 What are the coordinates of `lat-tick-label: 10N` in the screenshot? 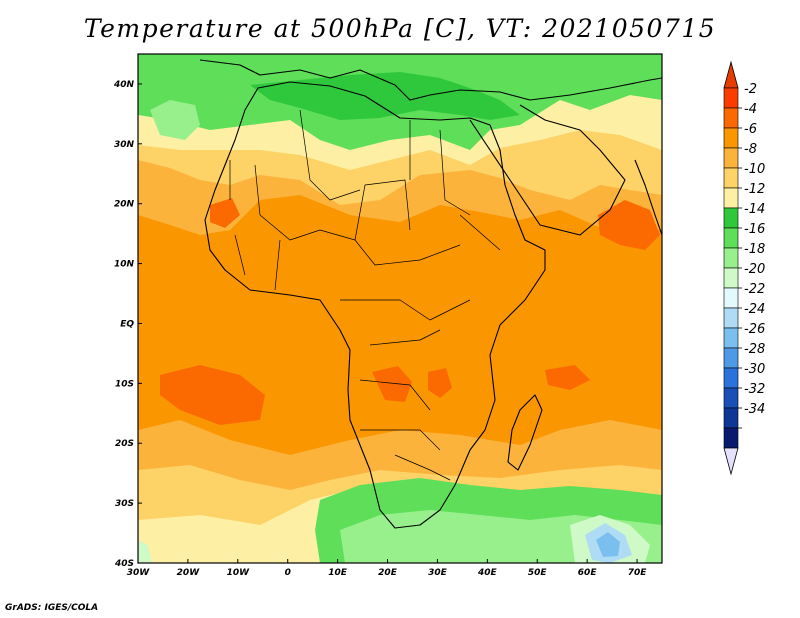 It's located at (124, 265).